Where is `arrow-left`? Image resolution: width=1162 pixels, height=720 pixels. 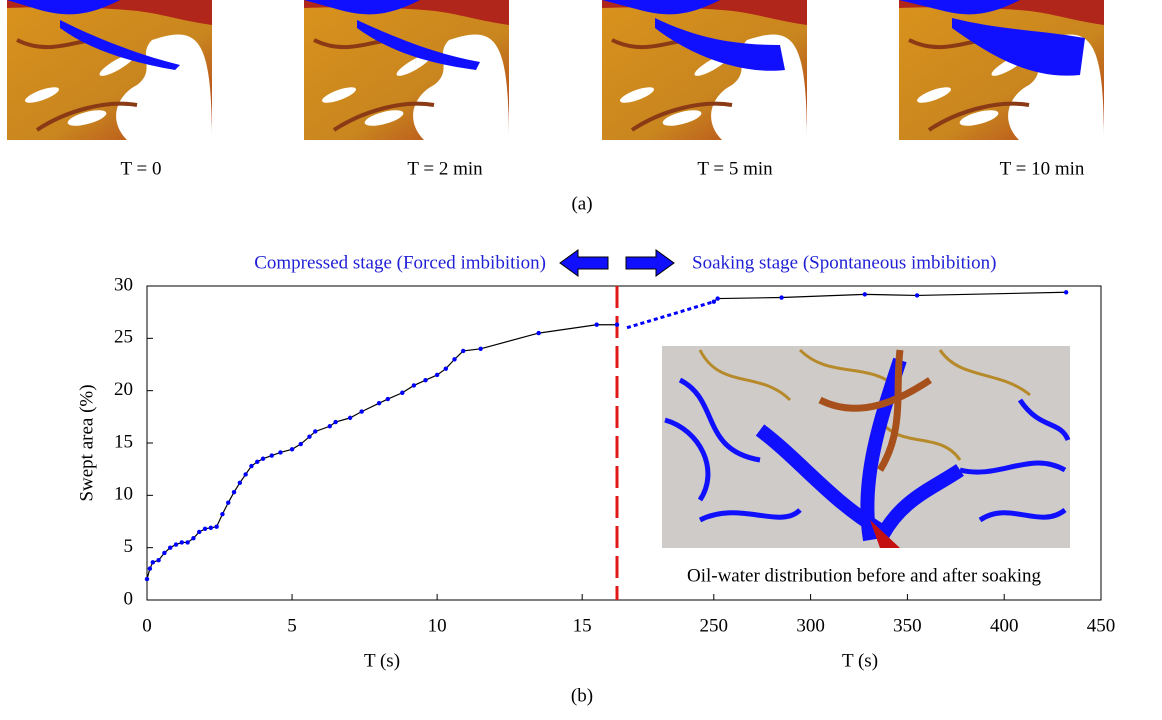 arrow-left is located at coordinates (584, 263).